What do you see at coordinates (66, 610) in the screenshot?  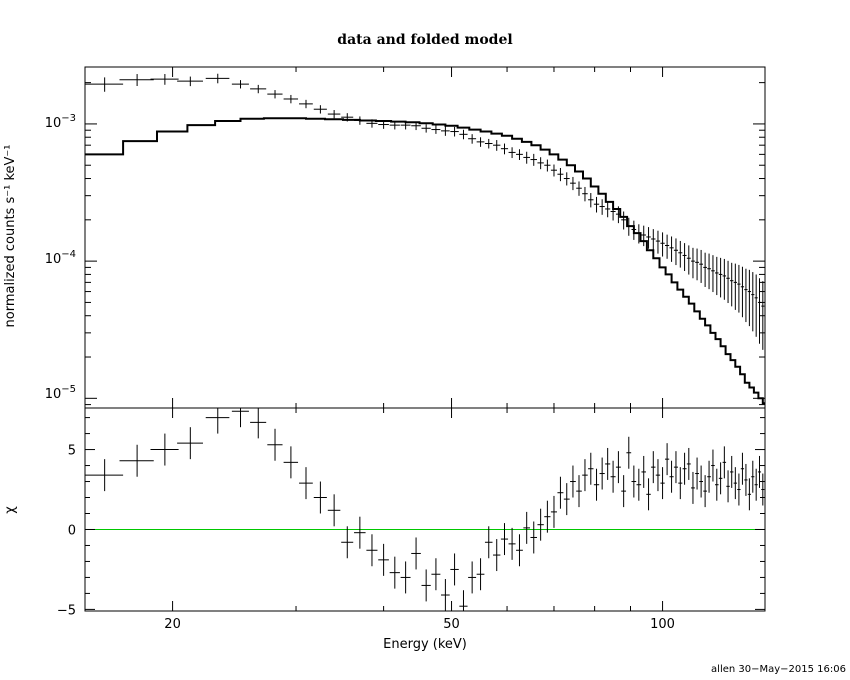 I see `ytick-label: −5` at bounding box center [66, 610].